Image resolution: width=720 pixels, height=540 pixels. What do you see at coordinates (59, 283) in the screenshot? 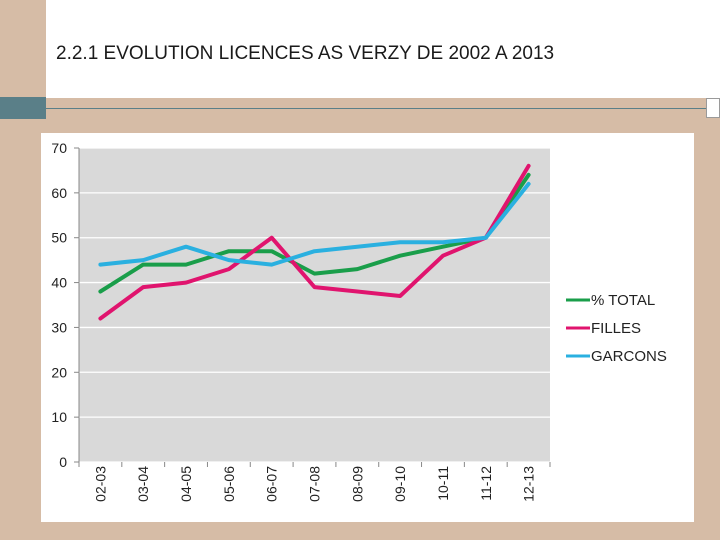
I see `y-tick-label: 40` at bounding box center [59, 283].